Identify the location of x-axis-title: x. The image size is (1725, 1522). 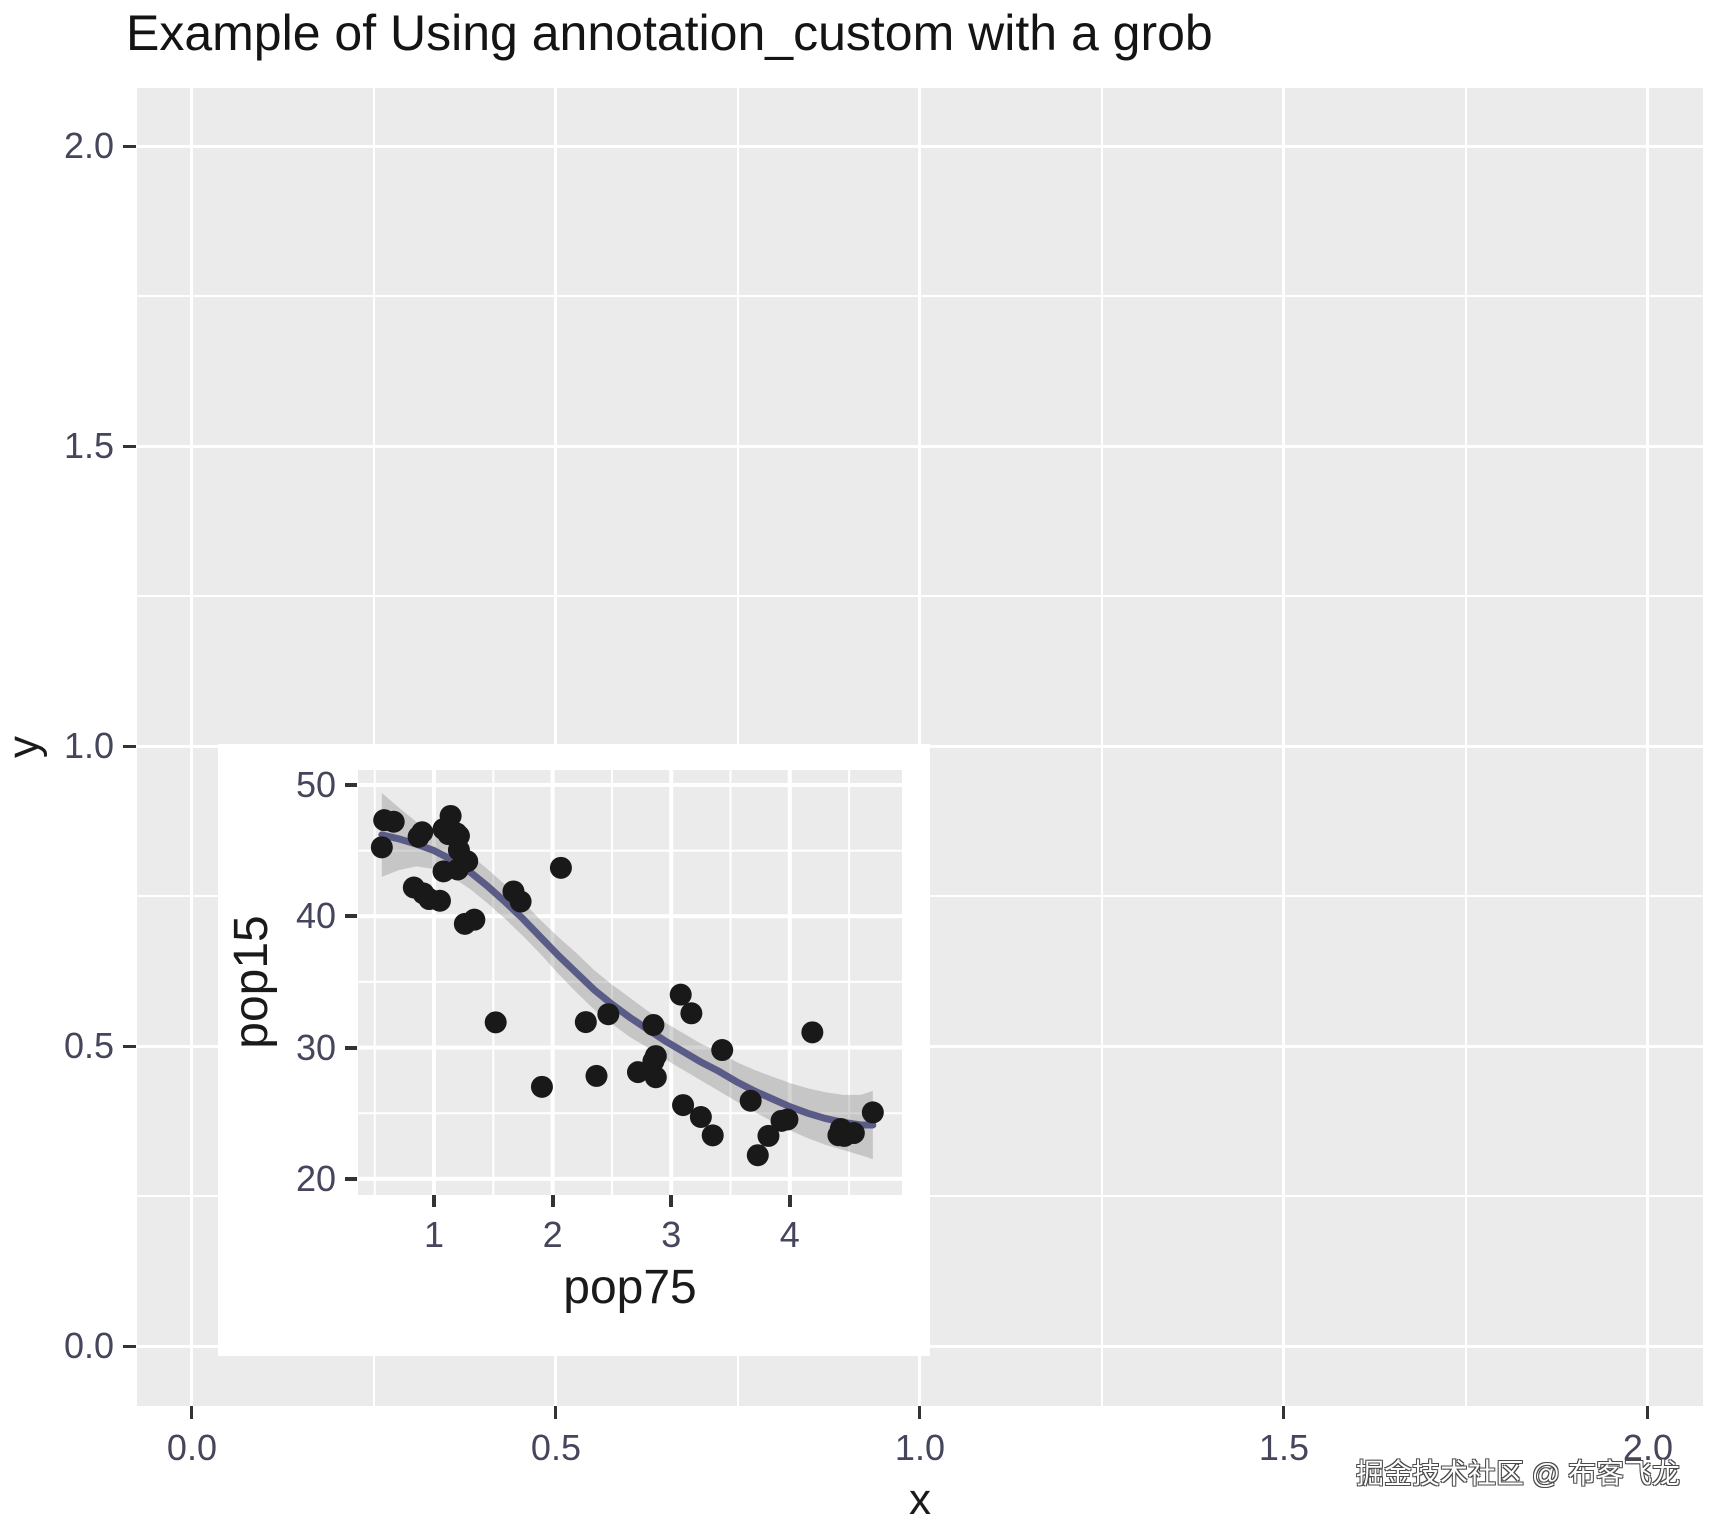
(920, 1498).